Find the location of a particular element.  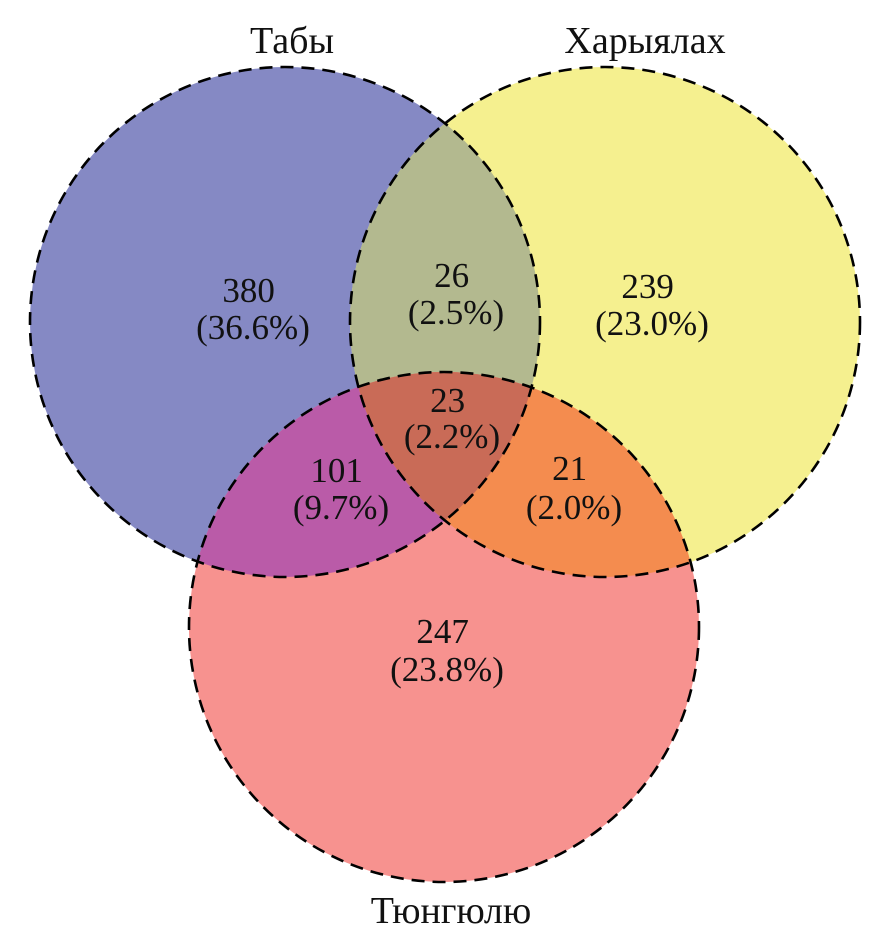

region-bc-intersection is located at coordinates (524, 474).